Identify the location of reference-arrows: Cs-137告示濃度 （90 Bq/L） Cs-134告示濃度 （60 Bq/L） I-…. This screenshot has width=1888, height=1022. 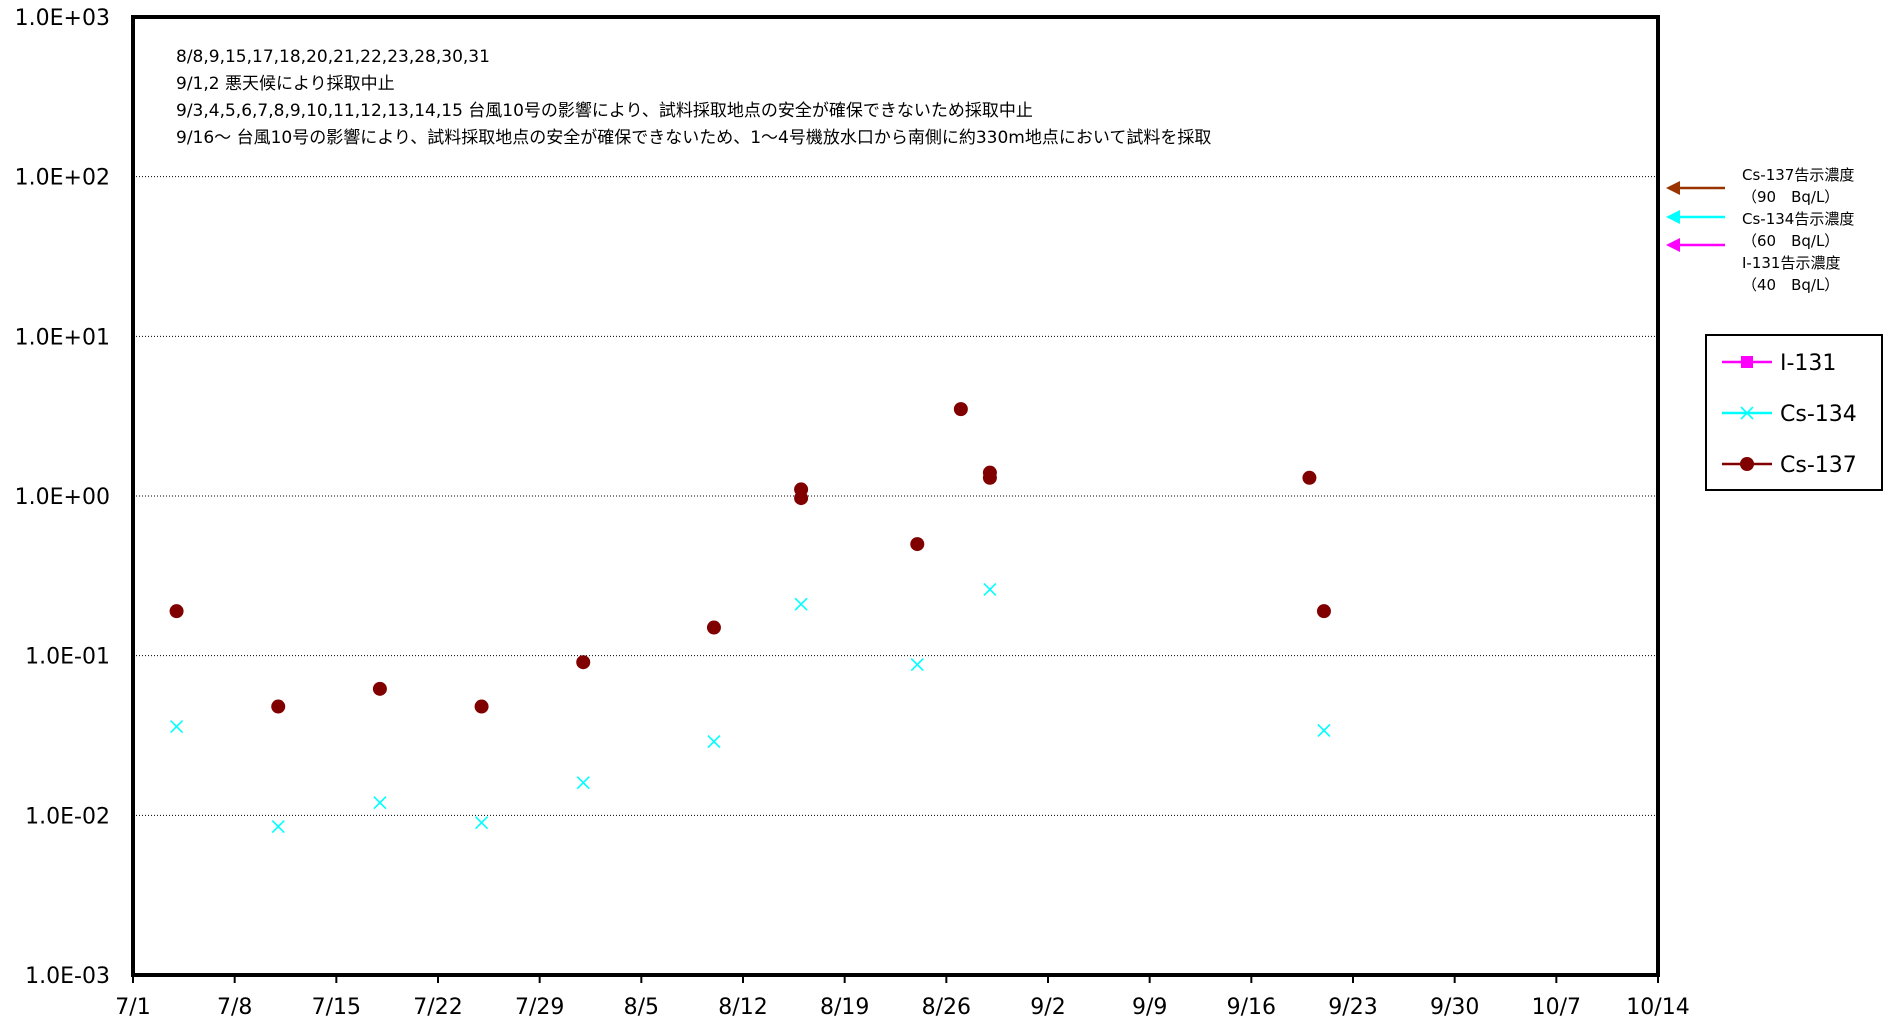
(1760, 230).